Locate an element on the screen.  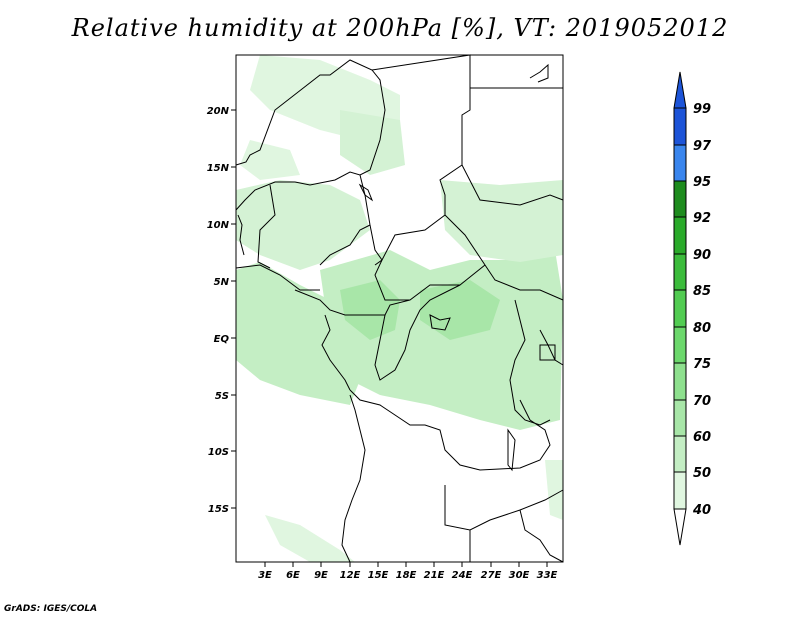
colorbar-label-60: 60 is located at coordinates (702, 437).